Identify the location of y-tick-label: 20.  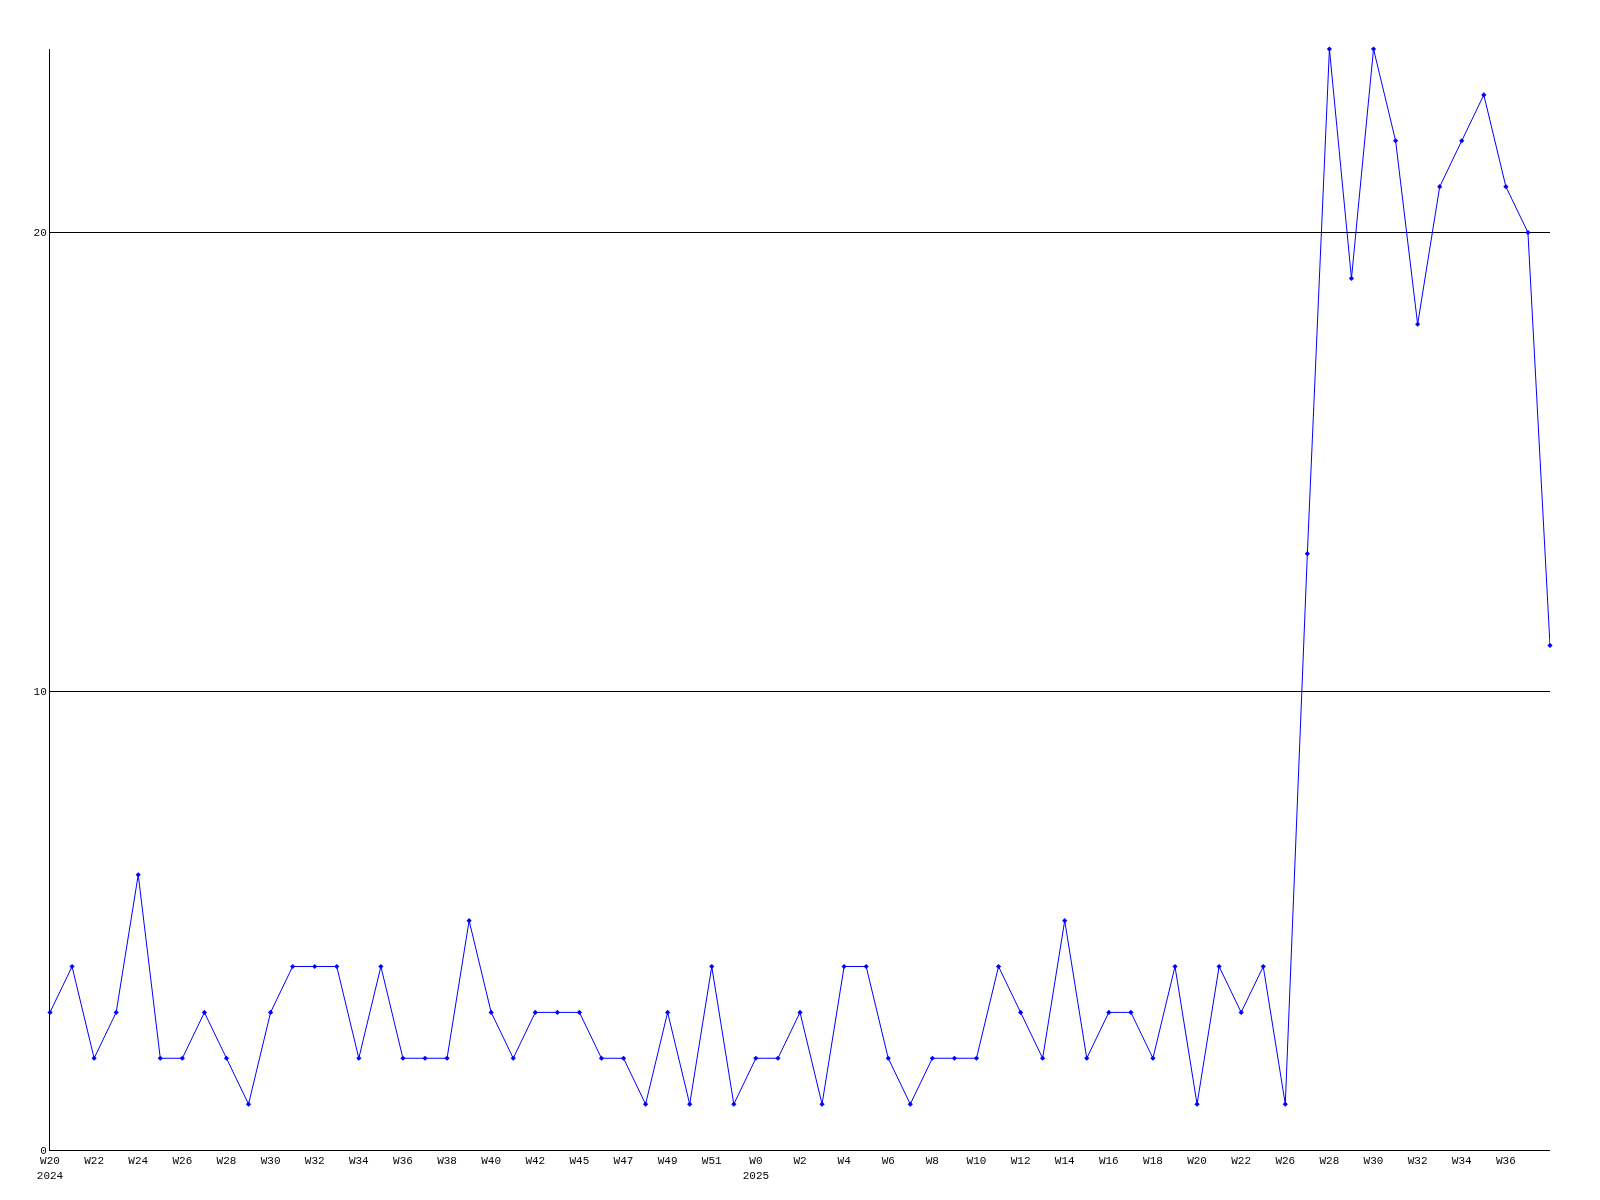
(40, 233).